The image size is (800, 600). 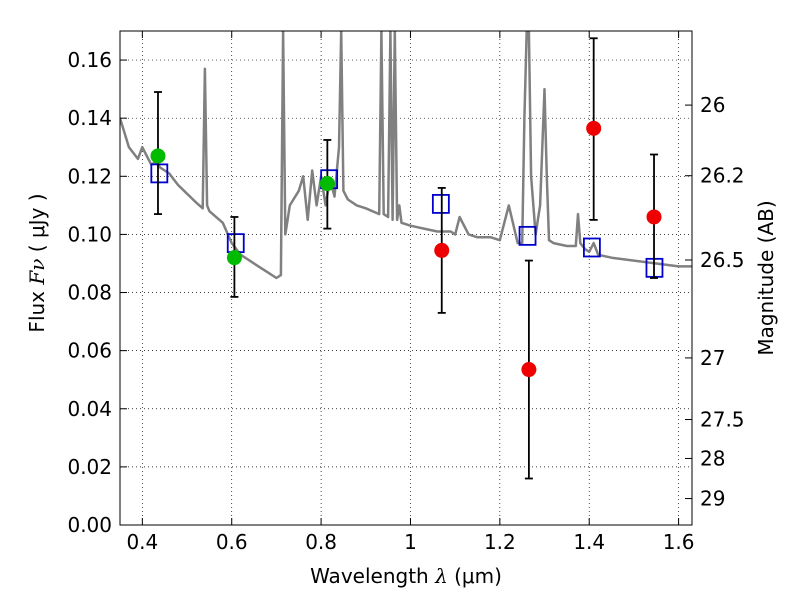 I want to click on y-tick-label: 0.10, so click(x=89, y=234).